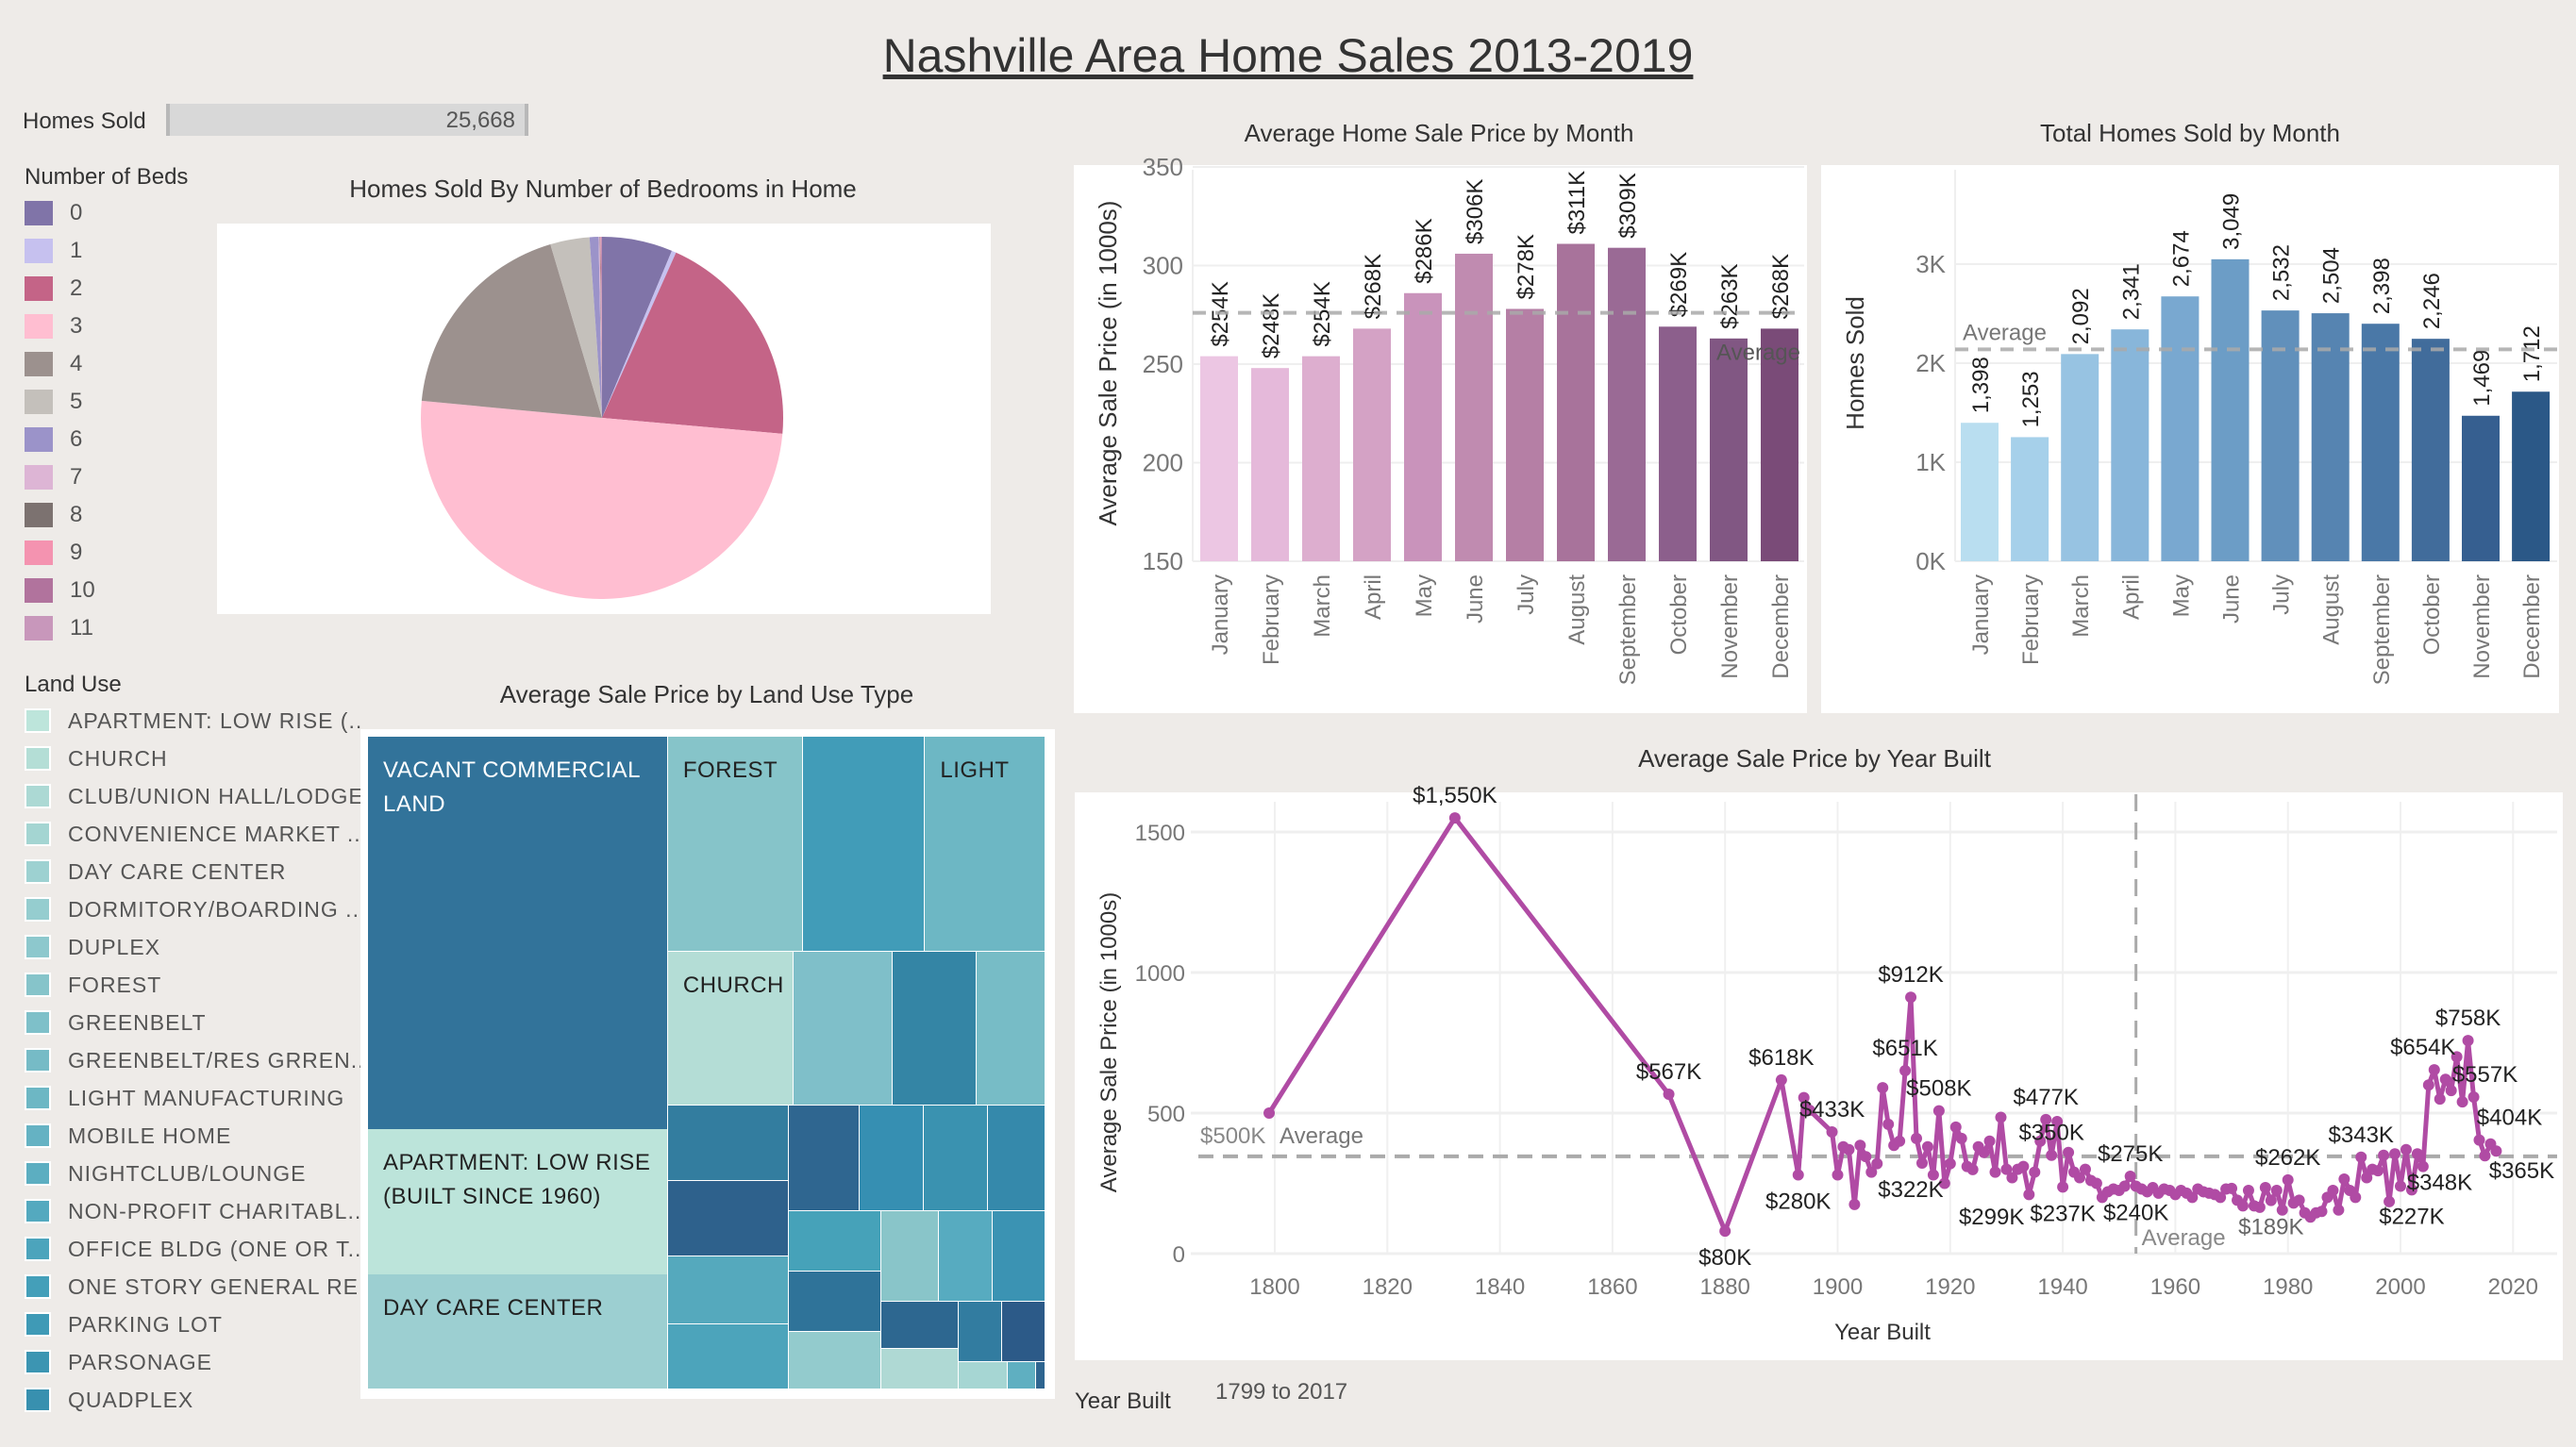 Image resolution: width=2576 pixels, height=1447 pixels. Describe the element at coordinates (81, 627) in the screenshot. I see `legend-label: 11` at that location.